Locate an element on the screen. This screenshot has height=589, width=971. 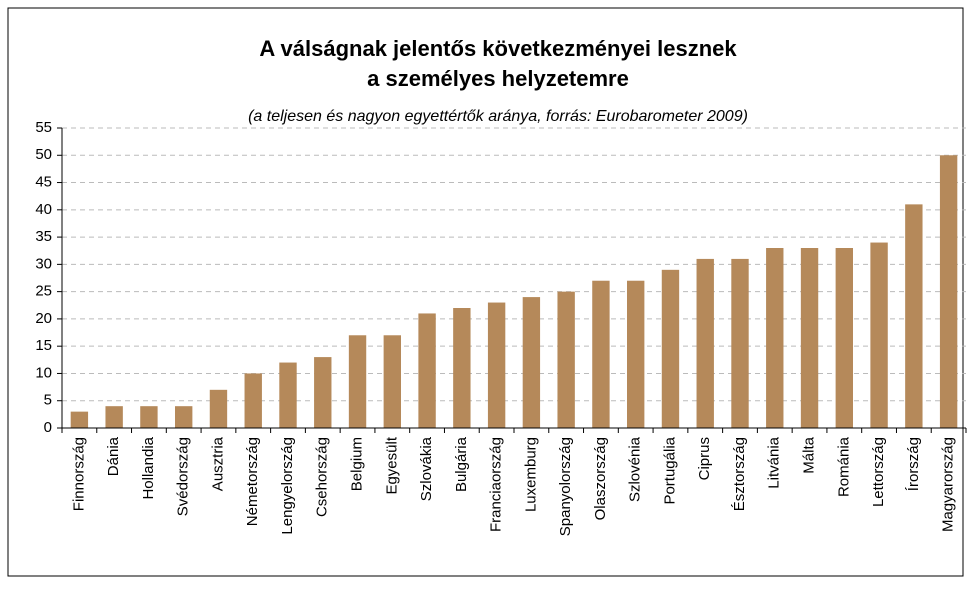
x-tick-label: Dánia is located at coordinates (113, 456).